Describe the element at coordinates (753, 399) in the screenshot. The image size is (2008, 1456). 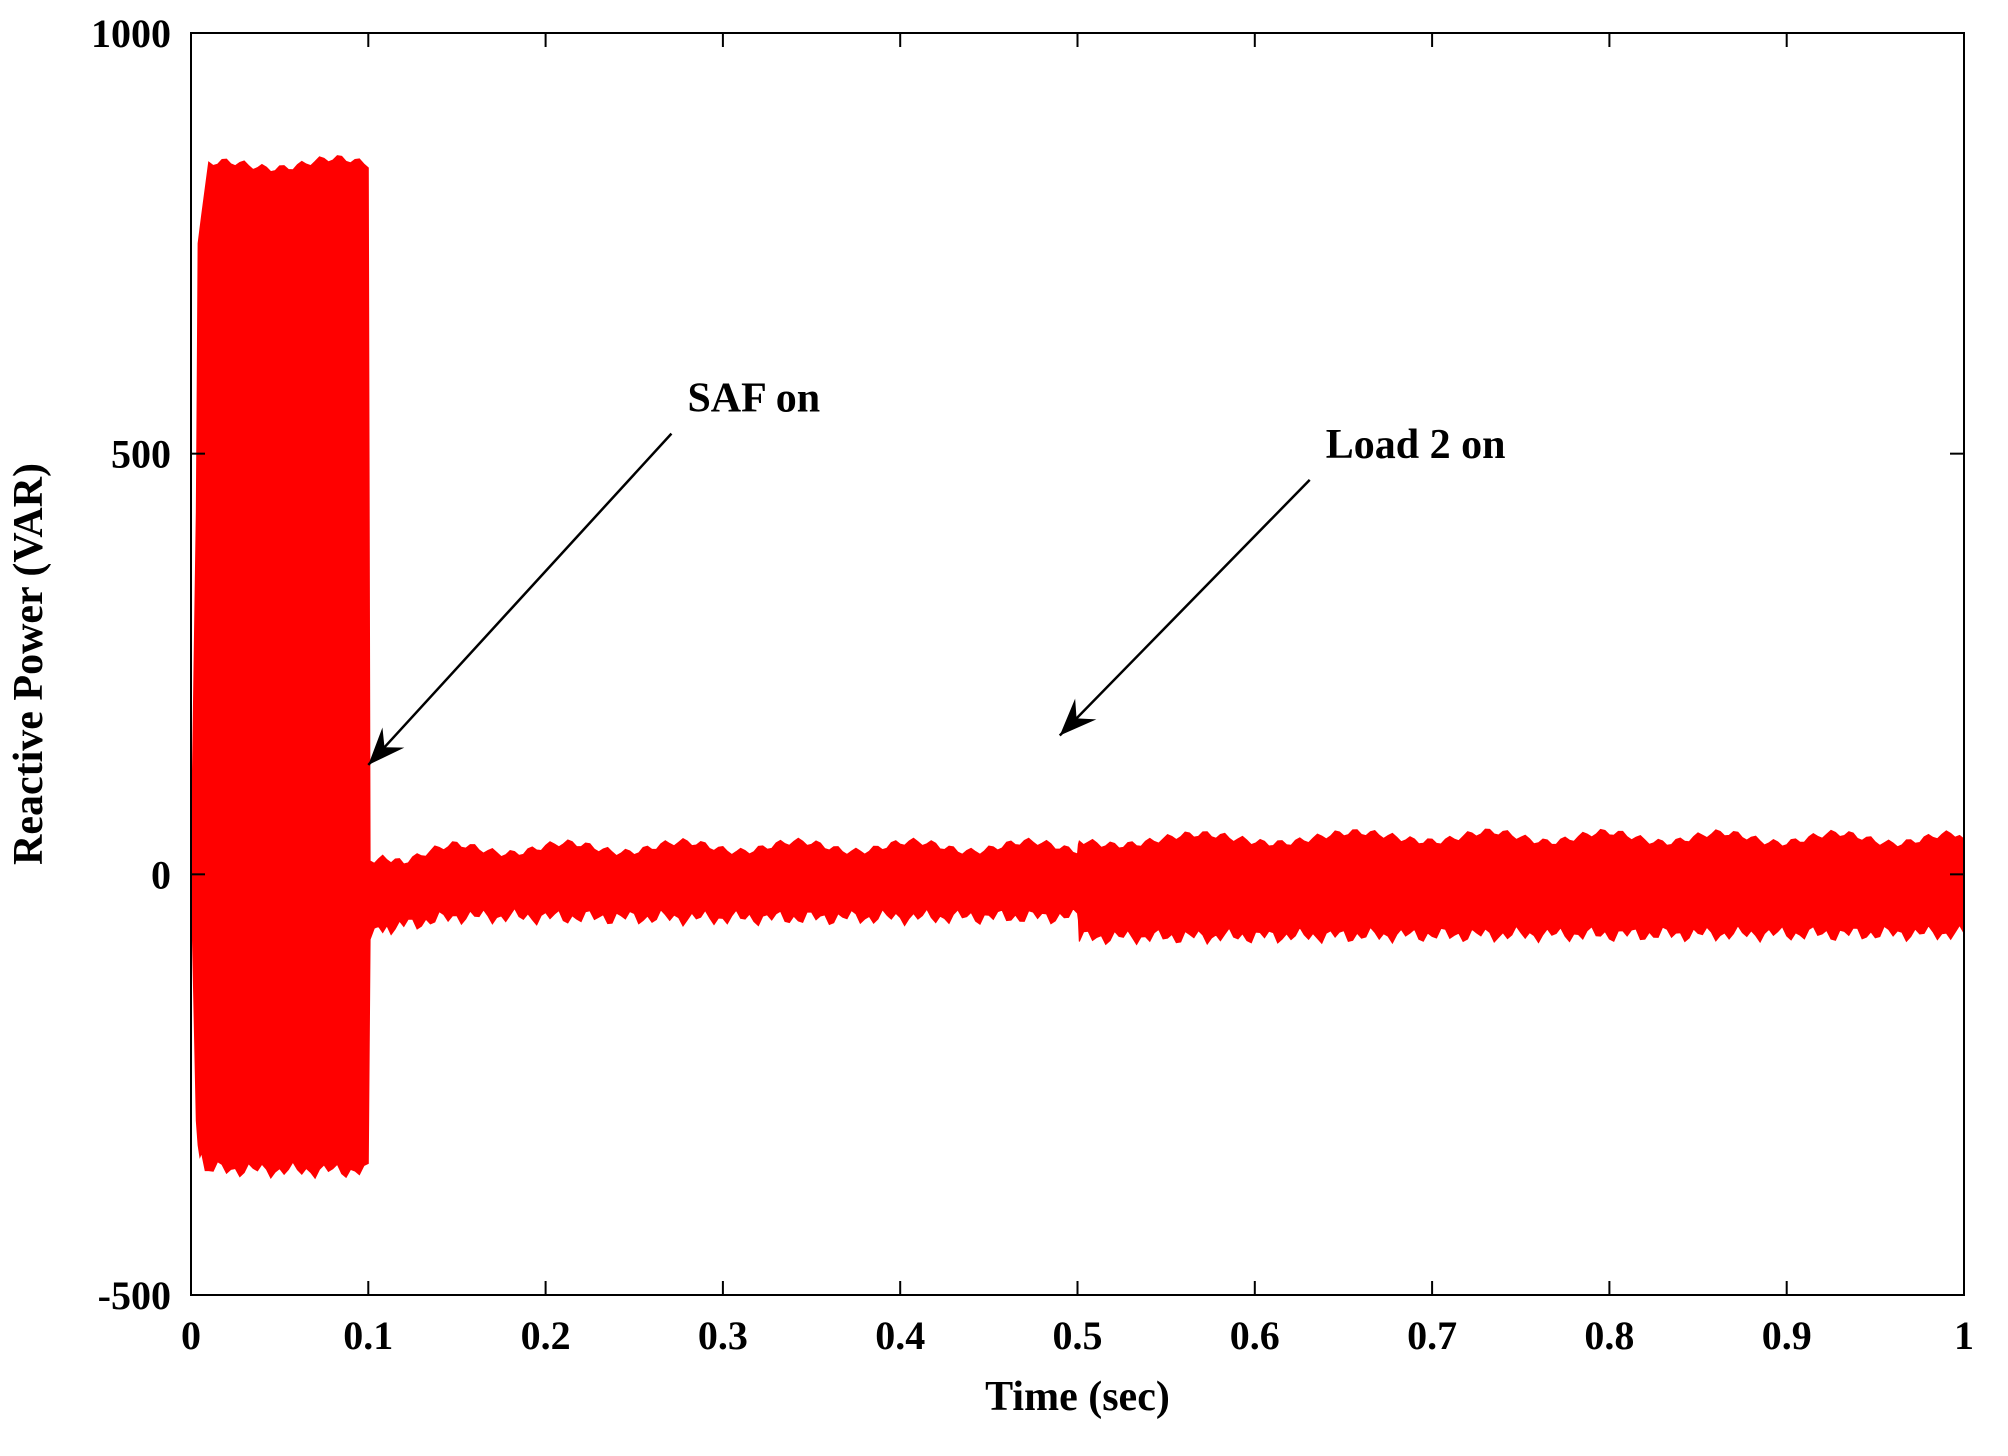
I see `annotation-label: SAF on` at that location.